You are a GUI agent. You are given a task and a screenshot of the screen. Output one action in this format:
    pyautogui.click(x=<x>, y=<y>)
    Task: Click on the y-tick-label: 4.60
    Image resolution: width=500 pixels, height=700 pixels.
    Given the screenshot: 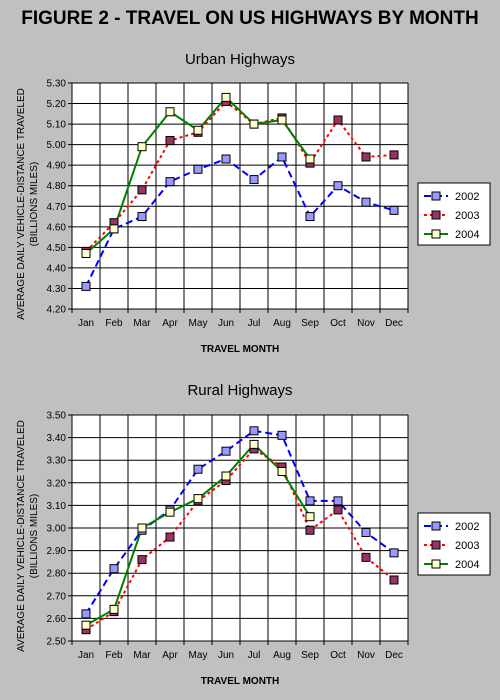 What is the action you would take?
    pyautogui.click(x=57, y=227)
    